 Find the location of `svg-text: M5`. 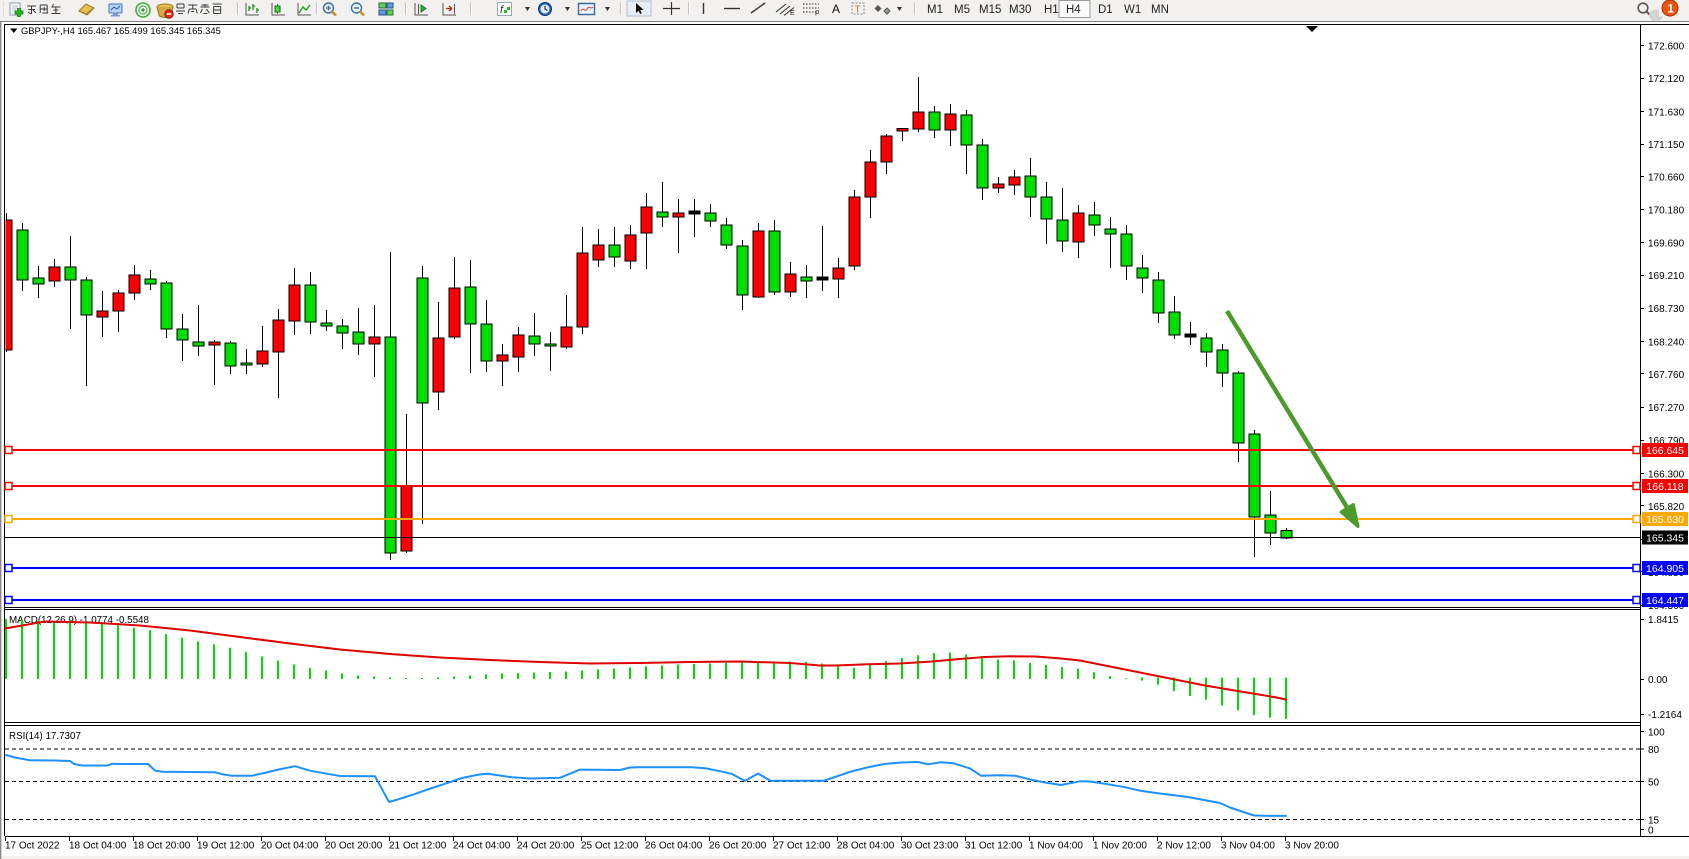

svg-text: M5 is located at coordinates (962, 10).